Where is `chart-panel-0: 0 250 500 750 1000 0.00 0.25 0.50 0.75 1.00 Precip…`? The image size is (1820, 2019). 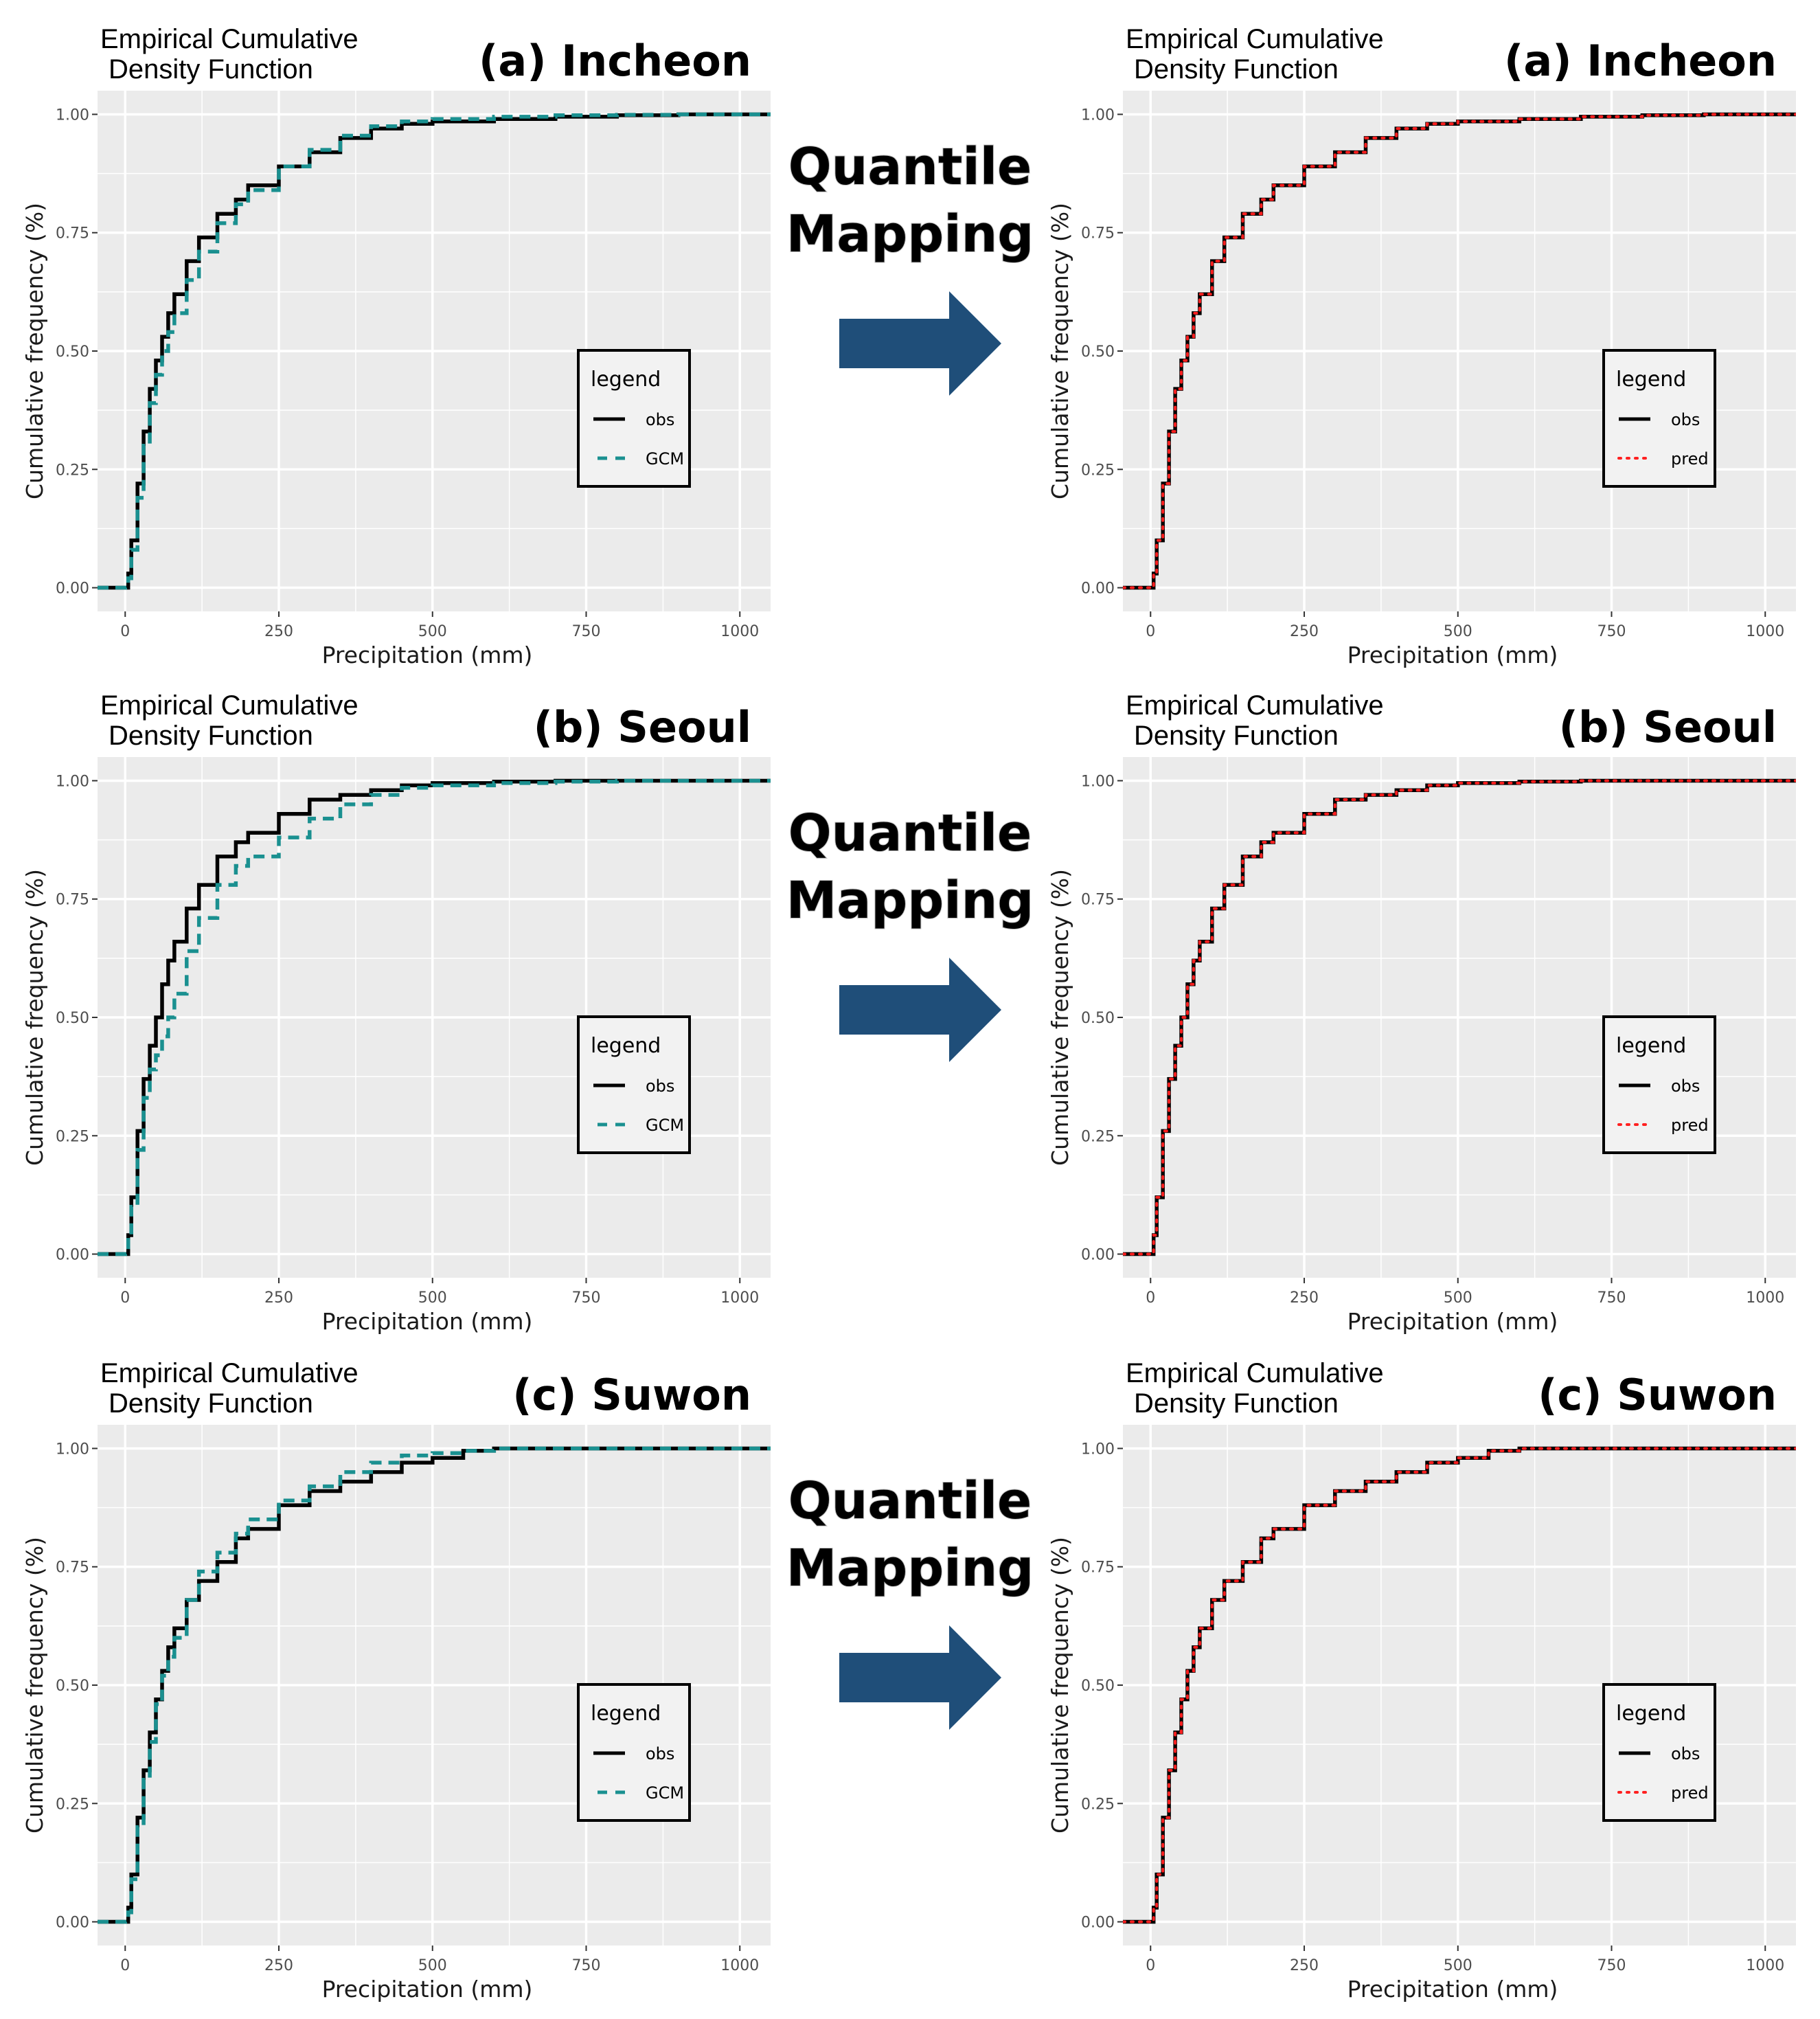
chart-panel-0: 0 250 500 750 1000 0.00 0.25 0.50 0.75 1.00 Precip… is located at coordinates (396, 346).